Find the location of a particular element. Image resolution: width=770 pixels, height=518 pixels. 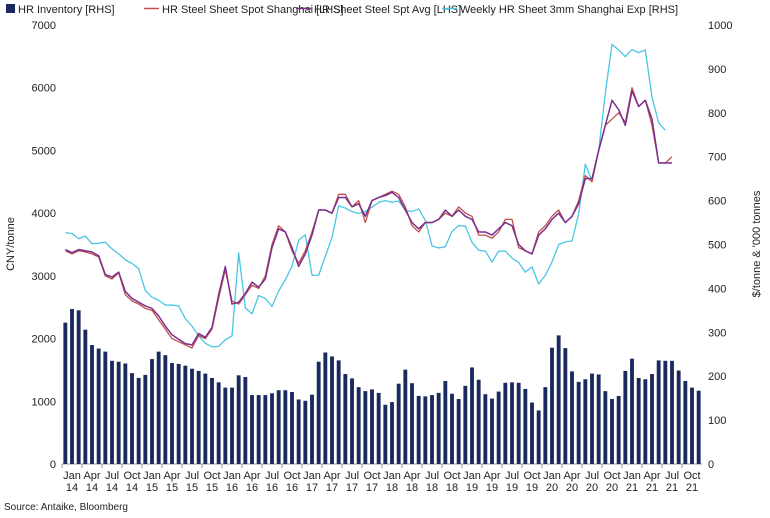

right-tick-label: 900 is located at coordinates (717, 70).